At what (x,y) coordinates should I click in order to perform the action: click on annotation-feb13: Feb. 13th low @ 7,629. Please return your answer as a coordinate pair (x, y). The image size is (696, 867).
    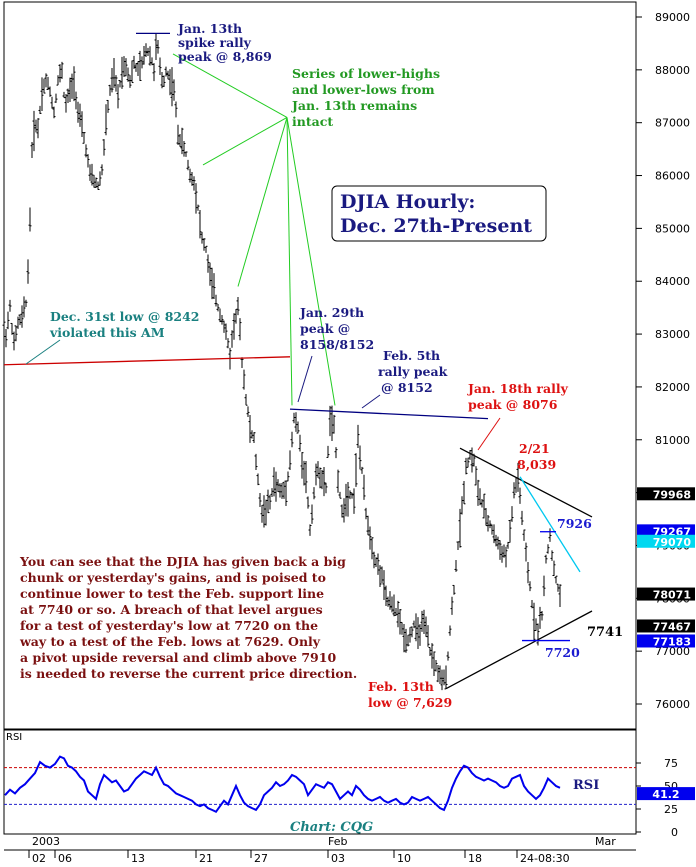
    Looking at the image, I should click on (410, 694).